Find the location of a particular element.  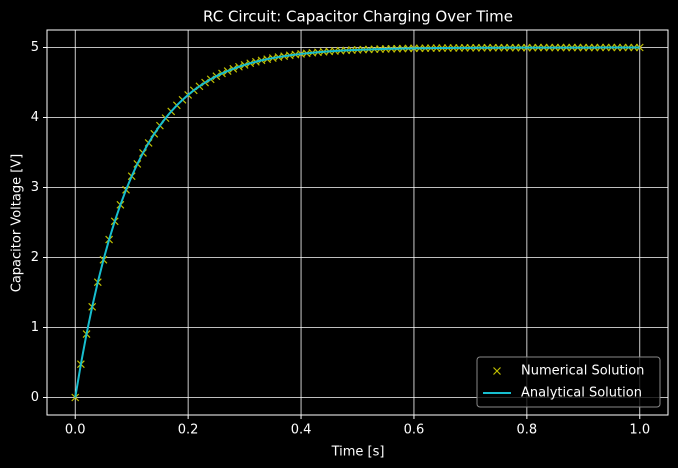

data-point is located at coordinates (639, 47).